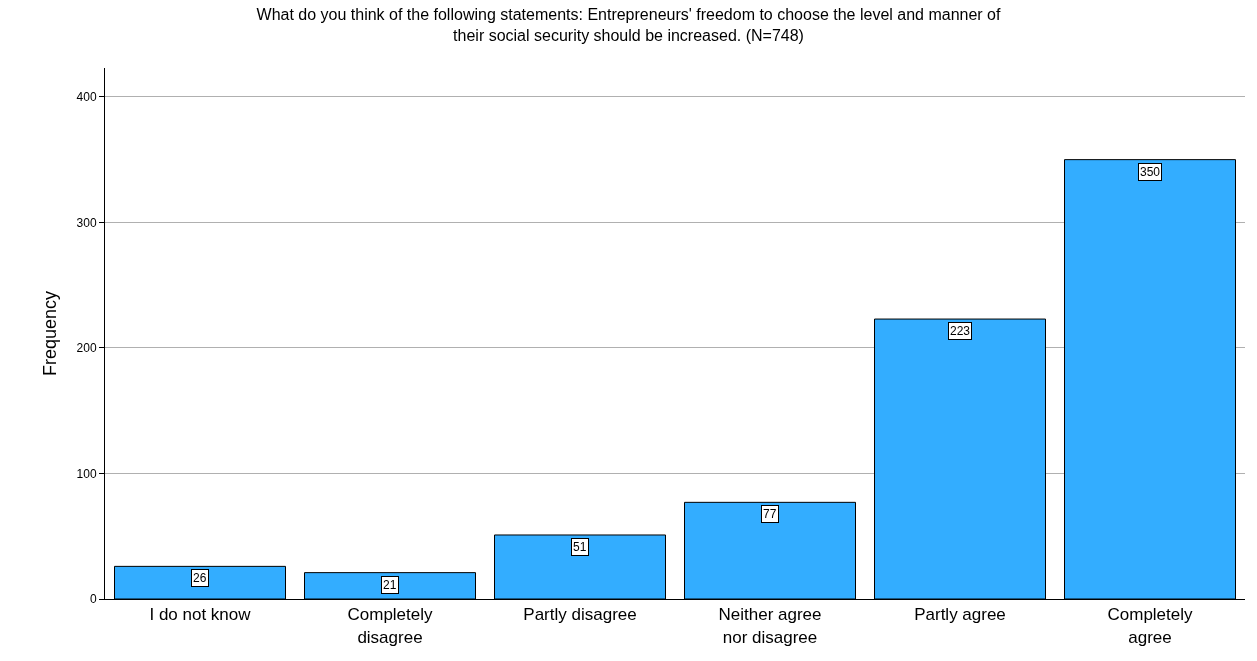 The image size is (1257, 661). What do you see at coordinates (86, 222) in the screenshot?
I see `y-tick-label: 300` at bounding box center [86, 222].